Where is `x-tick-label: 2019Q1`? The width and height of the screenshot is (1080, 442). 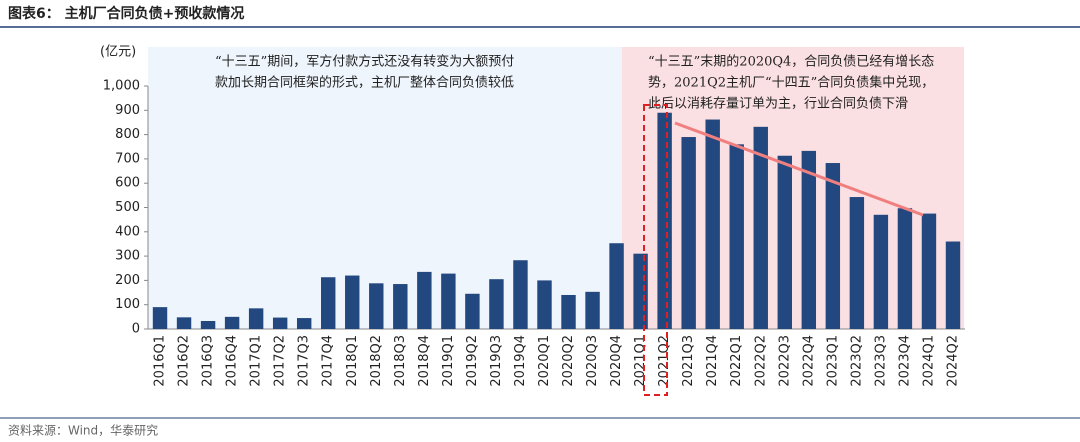 x-tick-label: 2019Q1 is located at coordinates (448, 361).